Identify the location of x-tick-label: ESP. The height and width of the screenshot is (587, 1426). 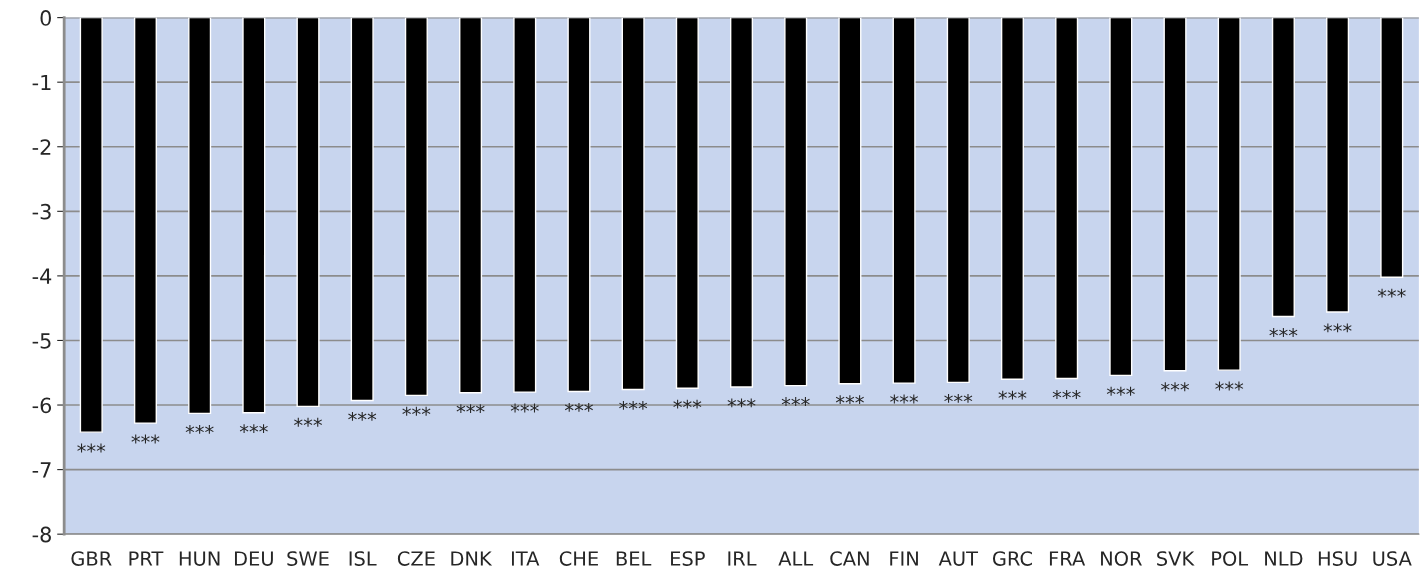
(688, 558).